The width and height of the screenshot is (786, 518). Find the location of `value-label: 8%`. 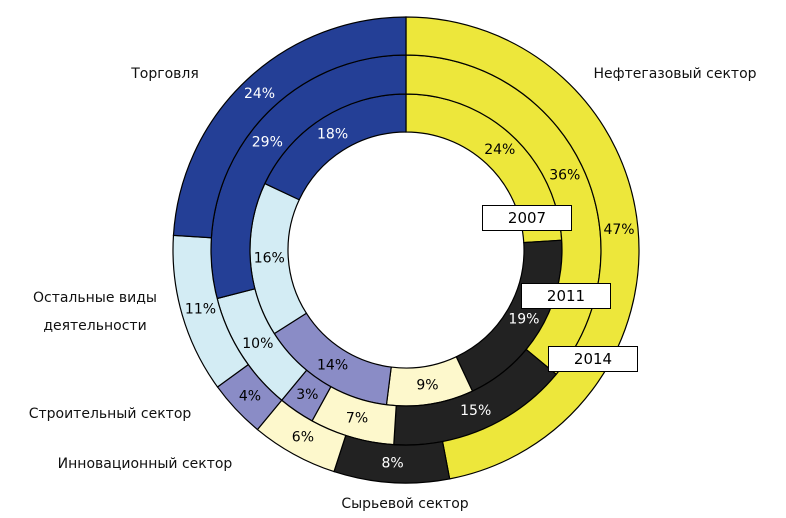

value-label: 8% is located at coordinates (392, 464).